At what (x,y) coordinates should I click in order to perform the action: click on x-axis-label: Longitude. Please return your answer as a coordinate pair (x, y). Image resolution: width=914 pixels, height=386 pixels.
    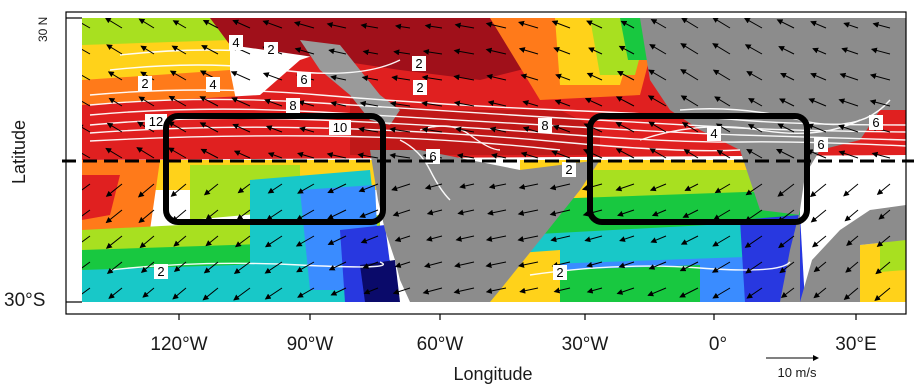
    Looking at the image, I should click on (492, 374).